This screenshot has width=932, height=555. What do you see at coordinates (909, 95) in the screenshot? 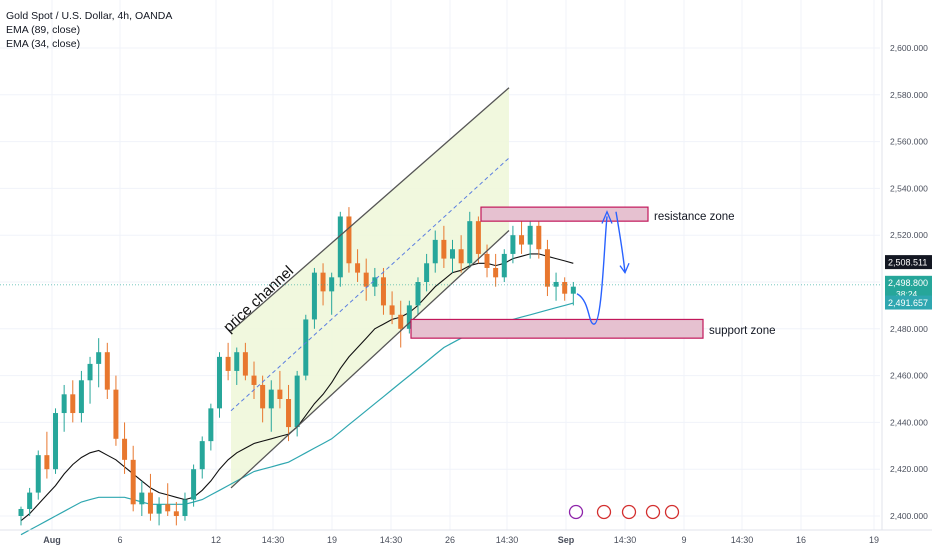
I see `y-tick-label: 2,580.000` at bounding box center [909, 95].